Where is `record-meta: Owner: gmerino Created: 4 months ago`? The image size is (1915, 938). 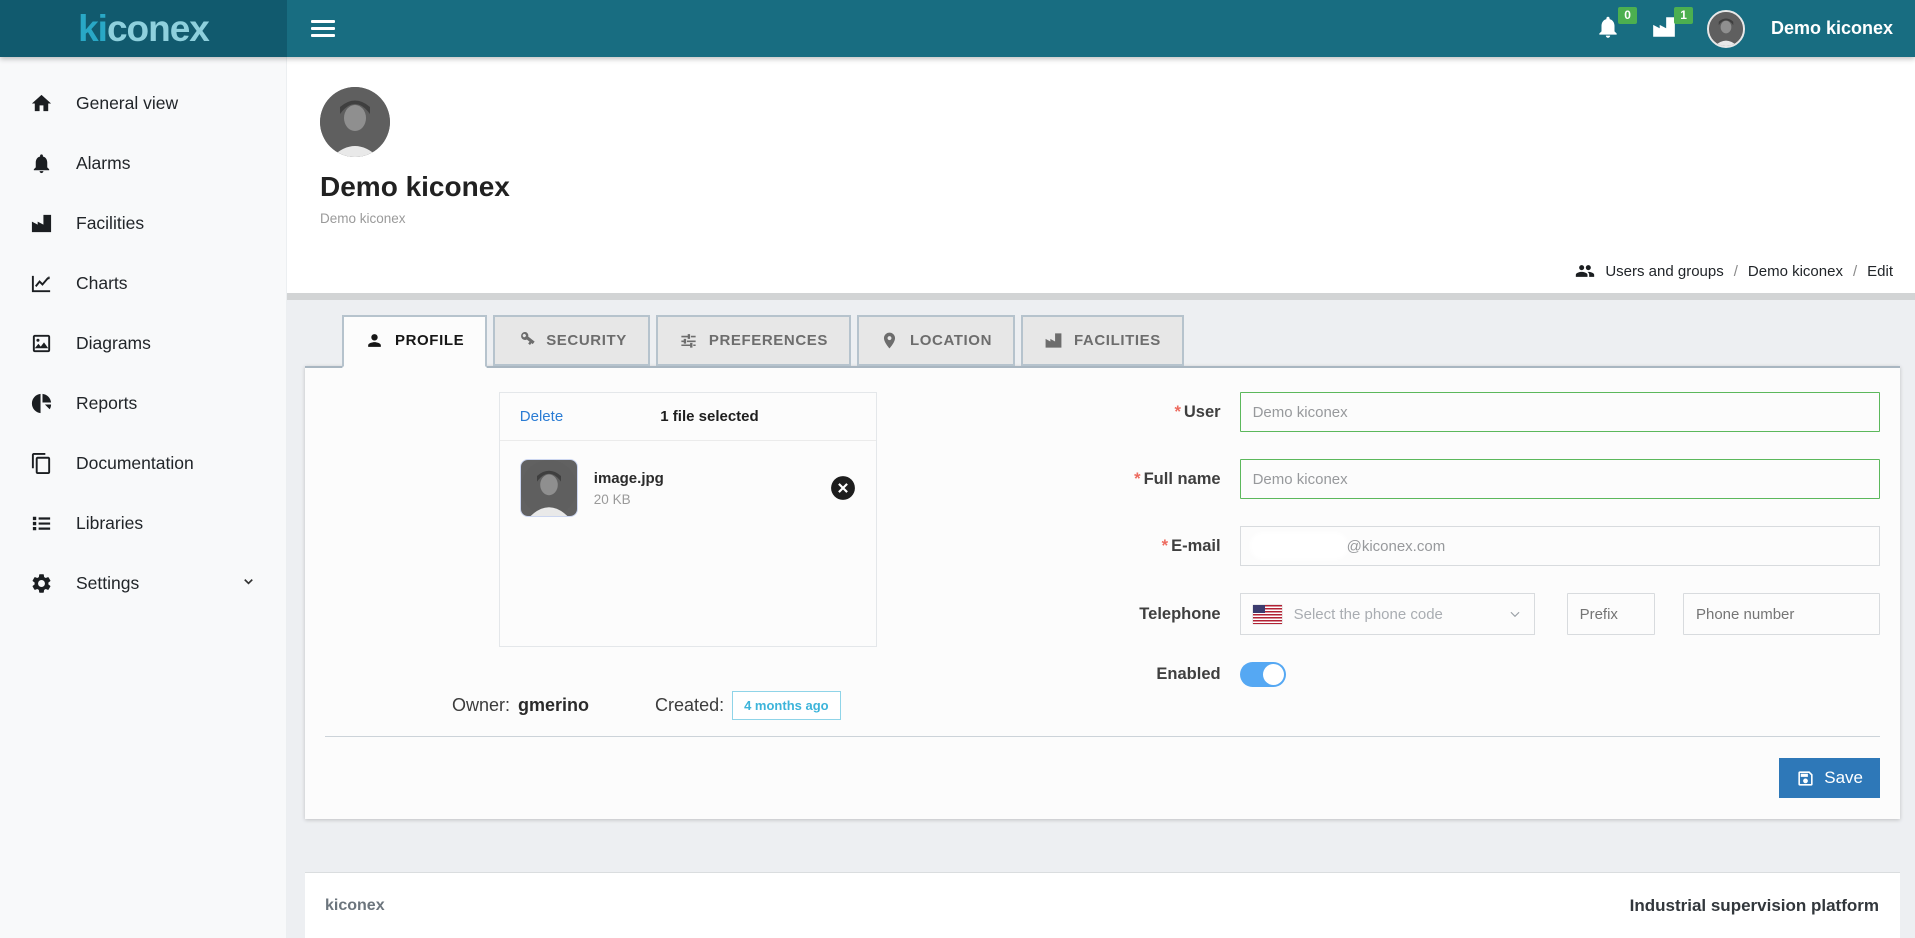 record-meta: Owner: gmerino Created: 4 months ago is located at coordinates (761, 705).